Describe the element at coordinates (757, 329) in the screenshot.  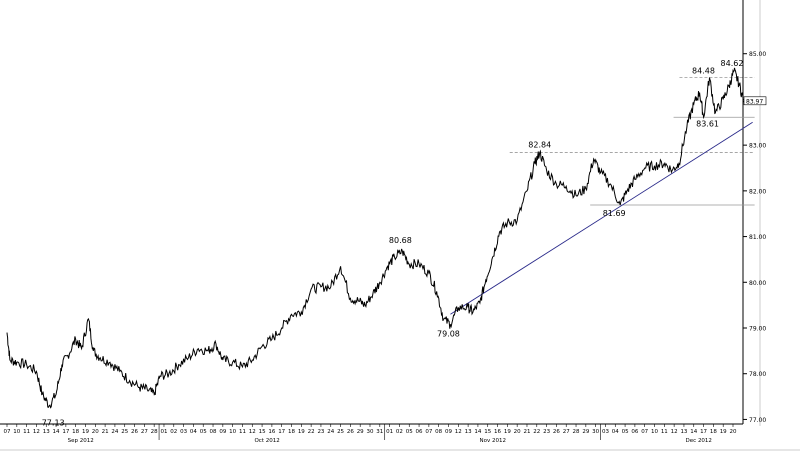
I see `y-tick-label: 79.00` at that location.